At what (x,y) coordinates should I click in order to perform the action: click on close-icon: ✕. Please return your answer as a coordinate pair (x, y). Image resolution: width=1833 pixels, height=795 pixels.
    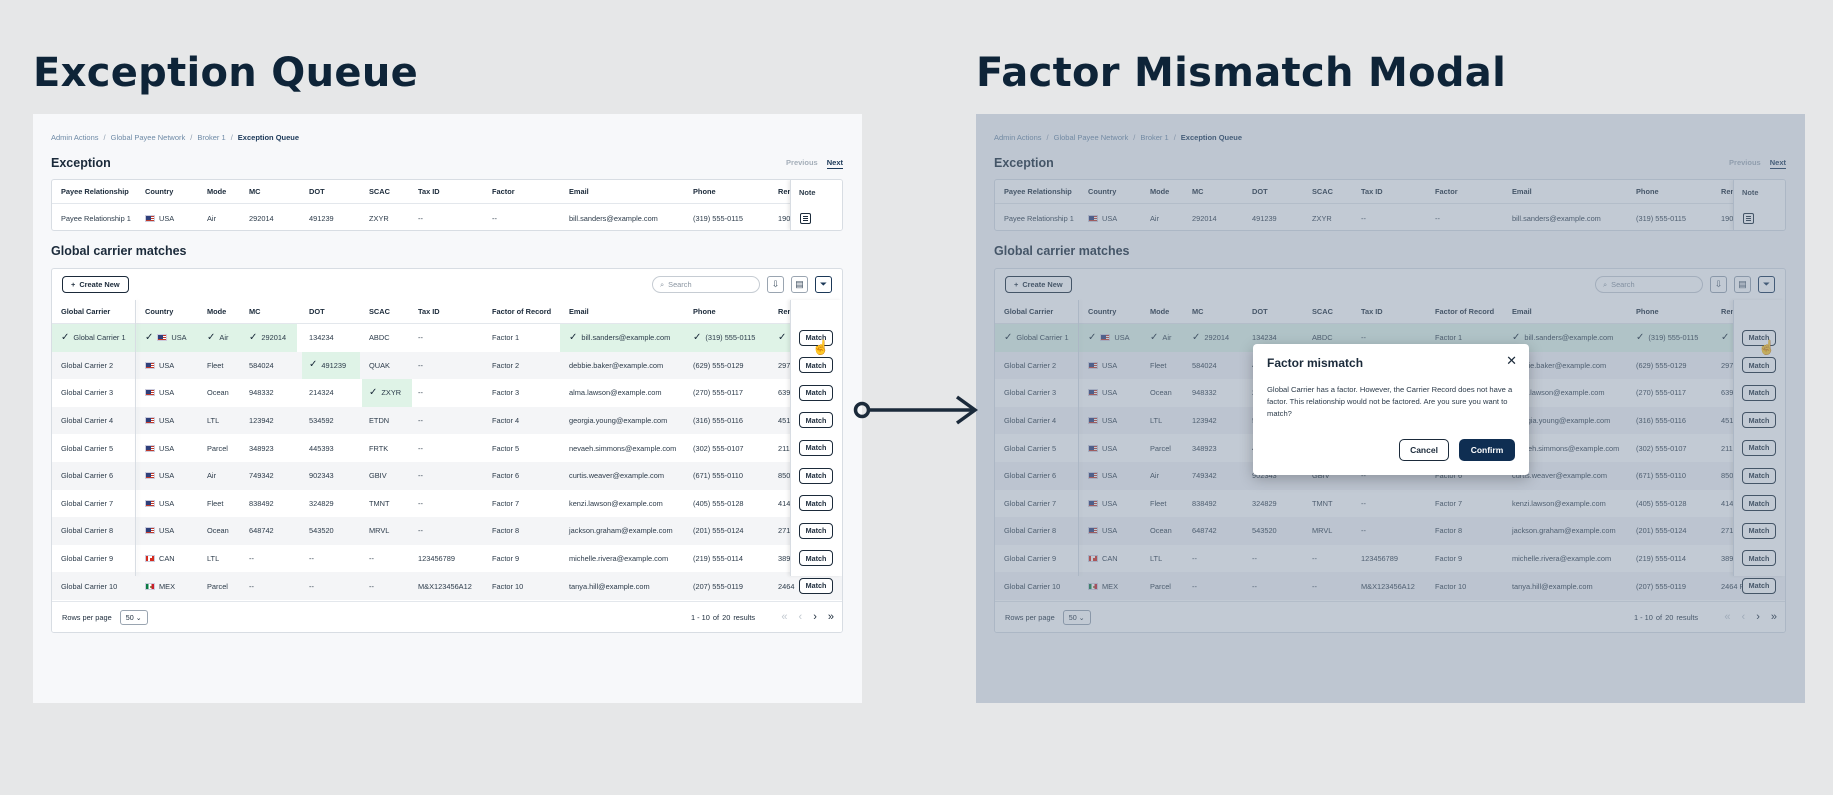
    Looking at the image, I should click on (1511, 360).